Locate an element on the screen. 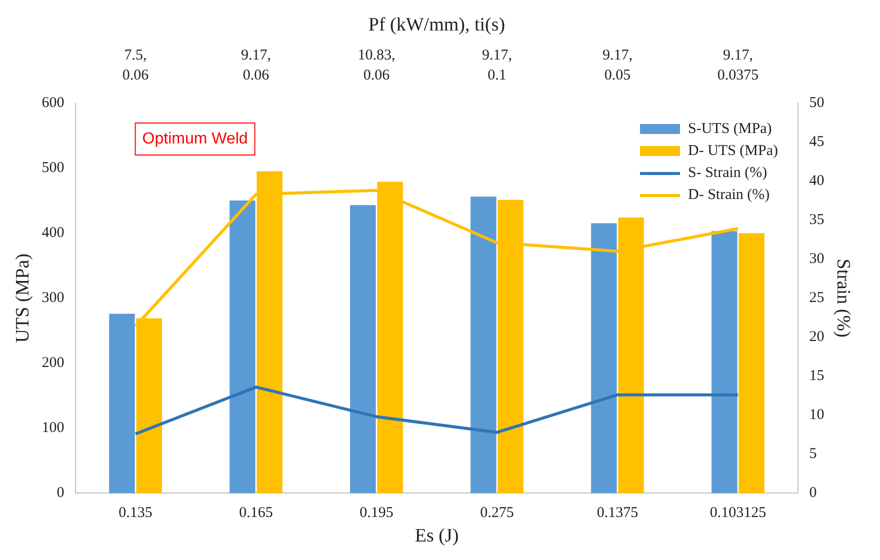  y-tick-label: 300 is located at coordinates (53, 298).